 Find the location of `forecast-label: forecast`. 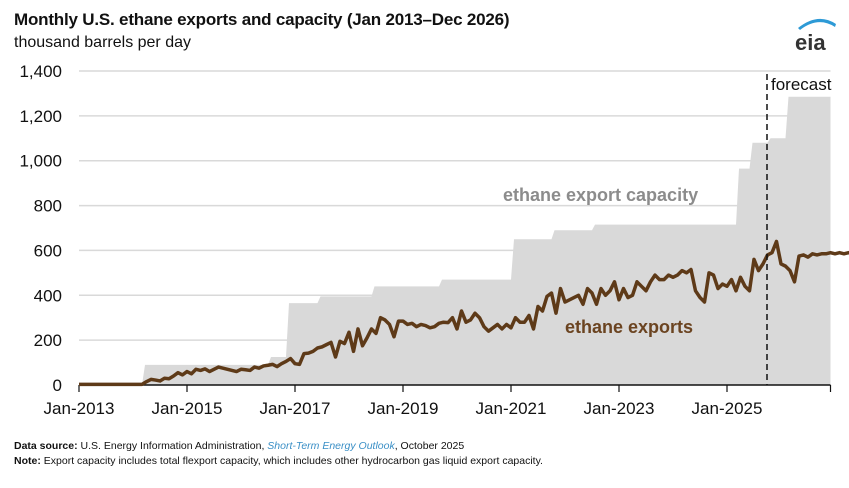

forecast-label: forecast is located at coordinates (801, 84).